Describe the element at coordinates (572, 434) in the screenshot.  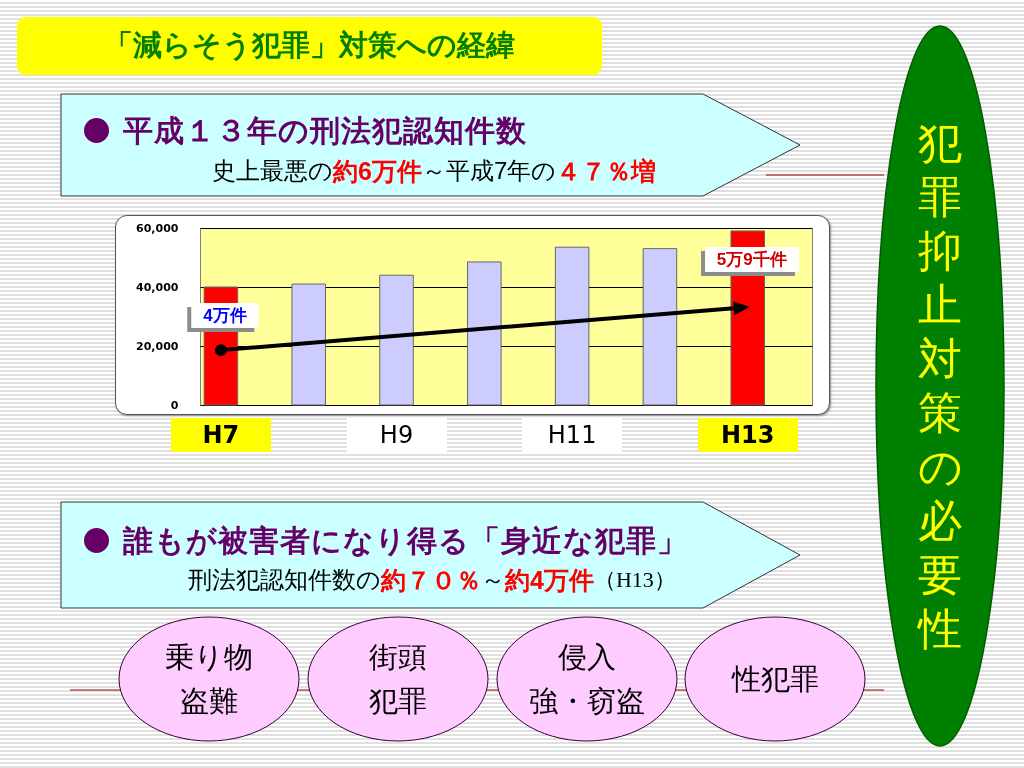
I see `x-tick-label: H11` at that location.